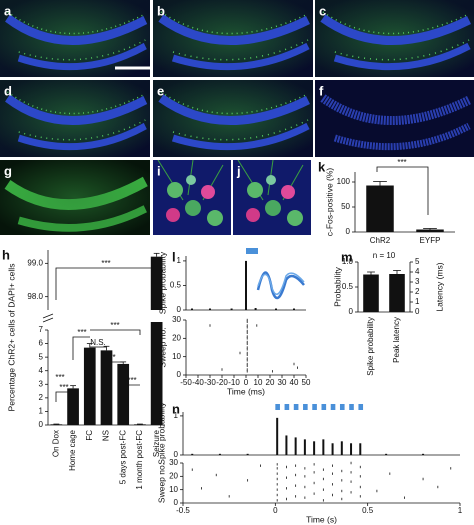  Describe the element at coordinates (161, 10) in the screenshot. I see `panel-label: b` at that location.